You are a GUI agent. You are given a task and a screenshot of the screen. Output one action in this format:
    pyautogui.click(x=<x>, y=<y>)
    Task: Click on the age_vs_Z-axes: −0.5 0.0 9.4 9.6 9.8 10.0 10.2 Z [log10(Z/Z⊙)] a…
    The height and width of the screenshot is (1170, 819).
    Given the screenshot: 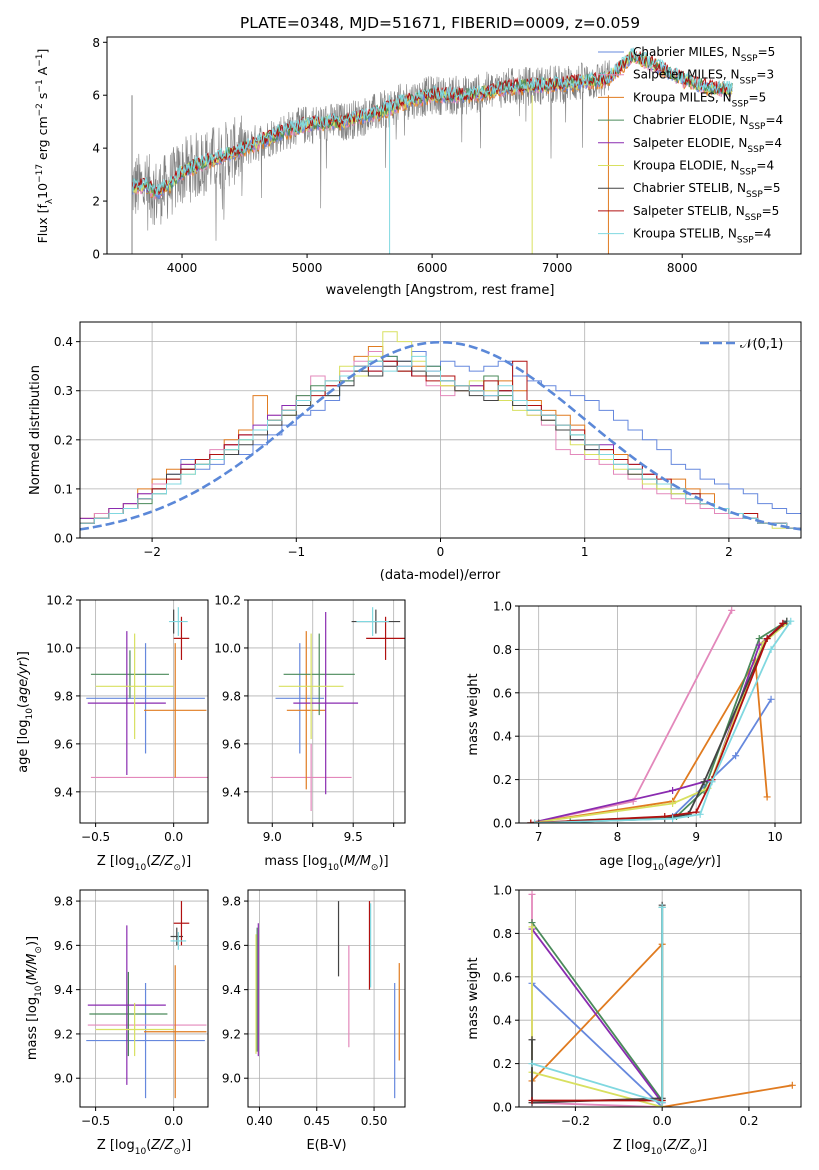 What is the action you would take?
    pyautogui.click(x=112, y=733)
    